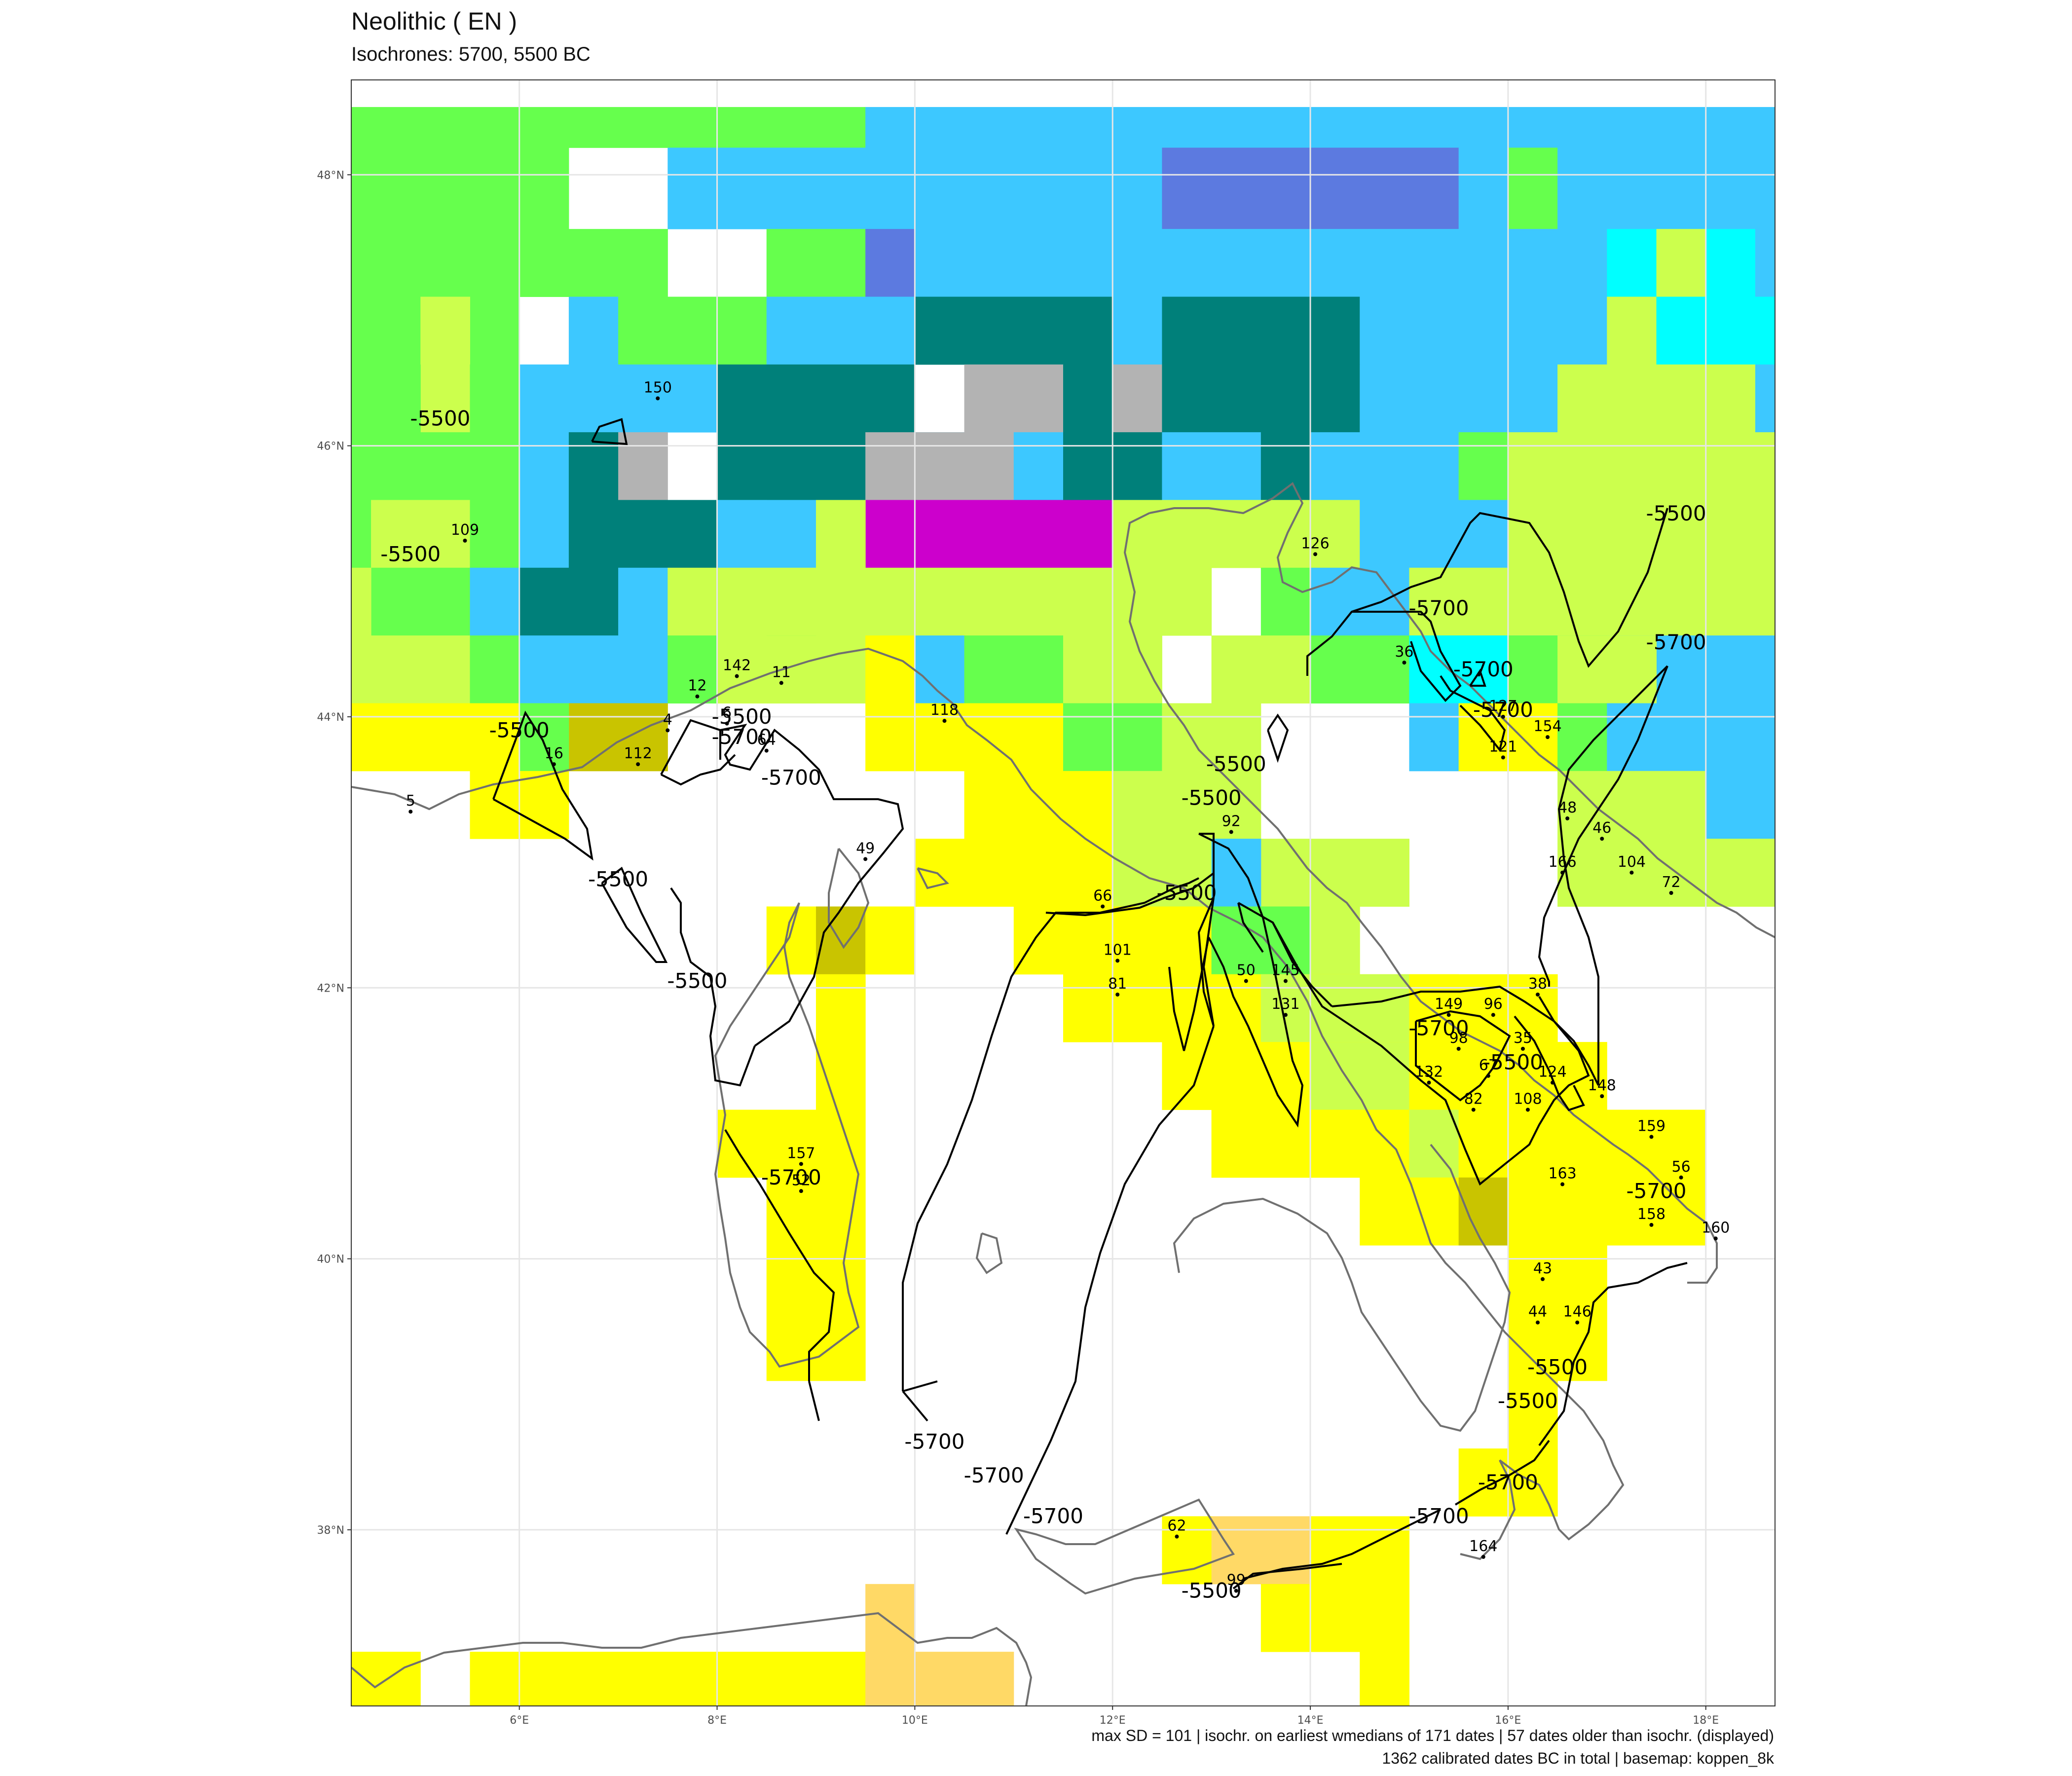  Describe the element at coordinates (1404, 652) in the screenshot. I see `site-label: 36` at that location.